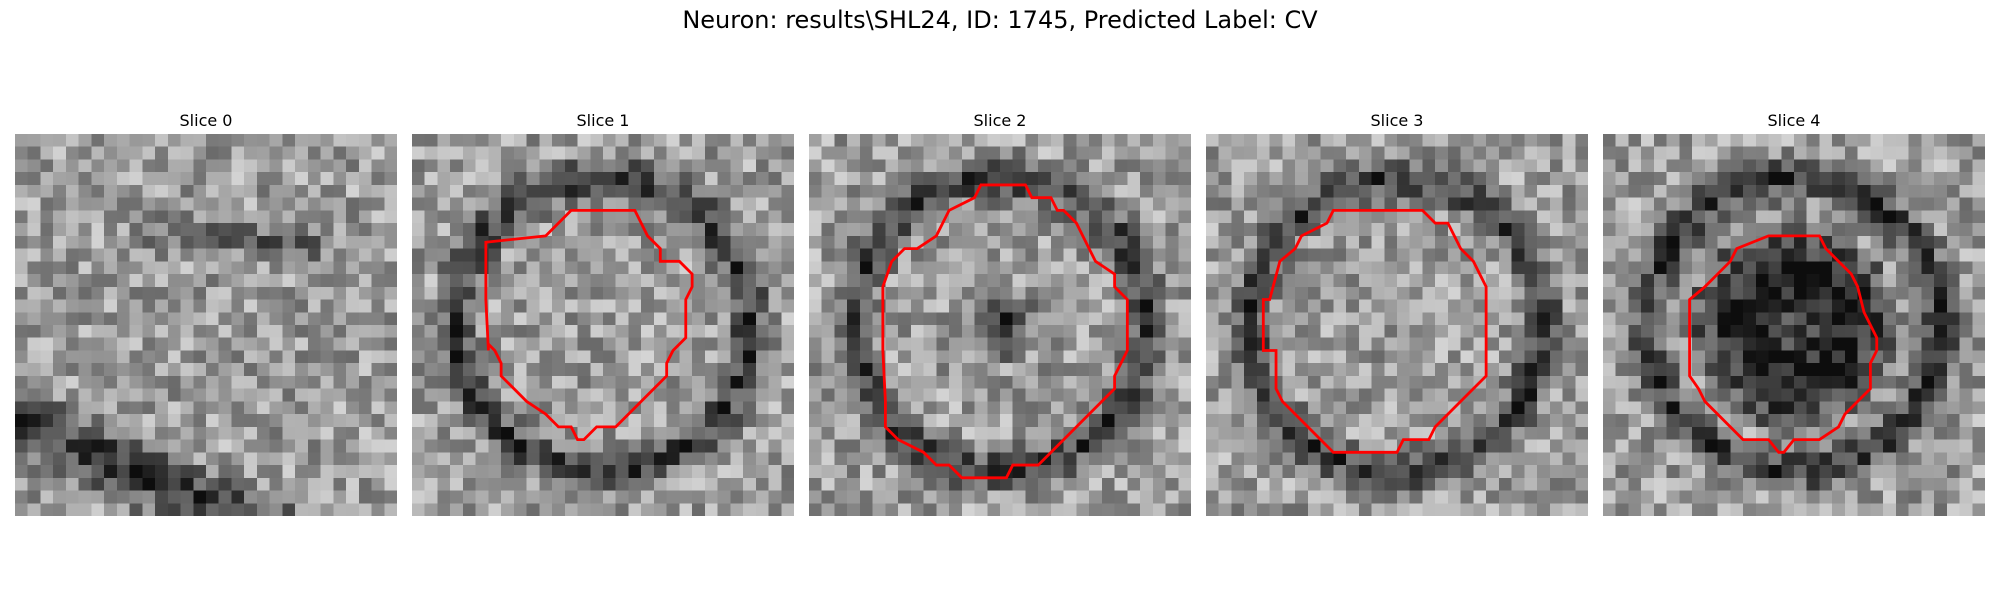 Image resolution: width=2000 pixels, height=600 pixels. Describe the element at coordinates (206, 120) in the screenshot. I see `slice-title: Slice 0` at that location.